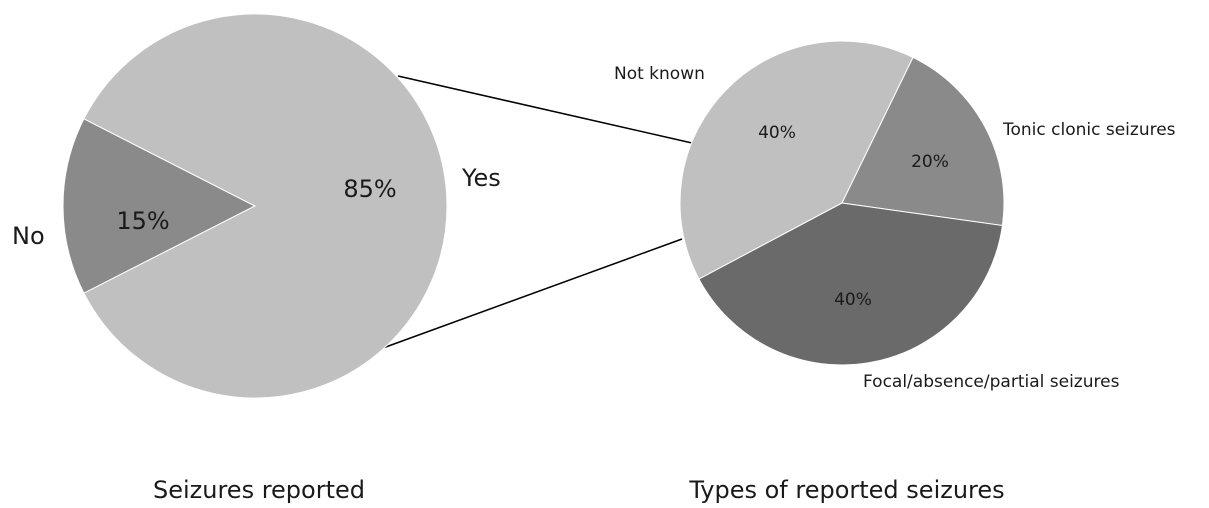 This screenshot has width=1209, height=508. What do you see at coordinates (796, 160) in the screenshot?
I see `pie-2-slice-not-known` at bounding box center [796, 160].